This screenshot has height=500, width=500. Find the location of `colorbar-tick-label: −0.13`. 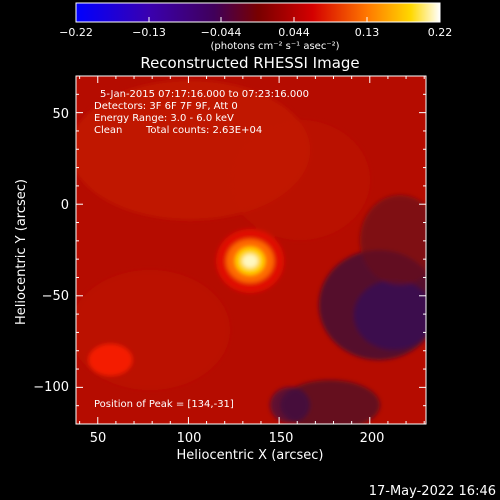

colorbar-tick-label: −0.13 is located at coordinates (149, 32).